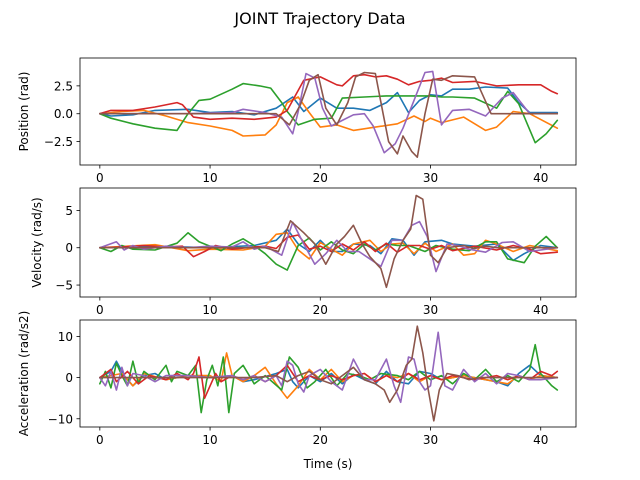 This screenshot has height=480, width=640. Describe the element at coordinates (69, 211) in the screenshot. I see `velocity-ytick-label: 5` at that location.